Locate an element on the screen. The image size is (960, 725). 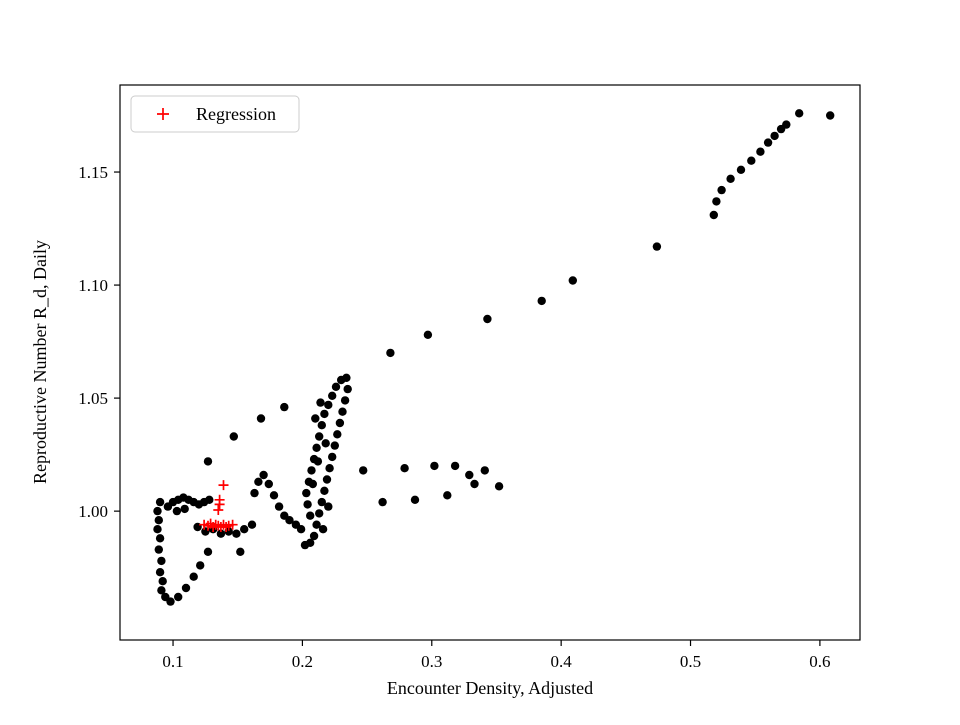
y-tick-label: 1.00 is located at coordinates (93, 511).